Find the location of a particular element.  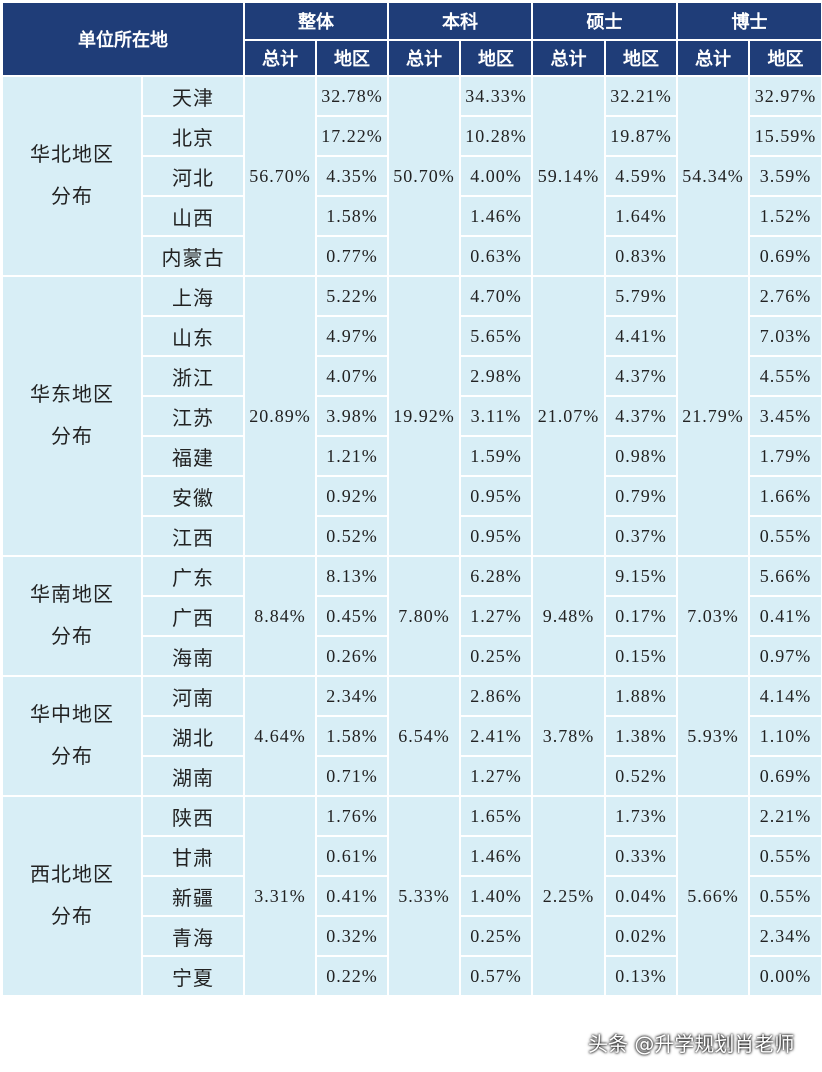

place-cell: 江苏 is located at coordinates (193, 416).